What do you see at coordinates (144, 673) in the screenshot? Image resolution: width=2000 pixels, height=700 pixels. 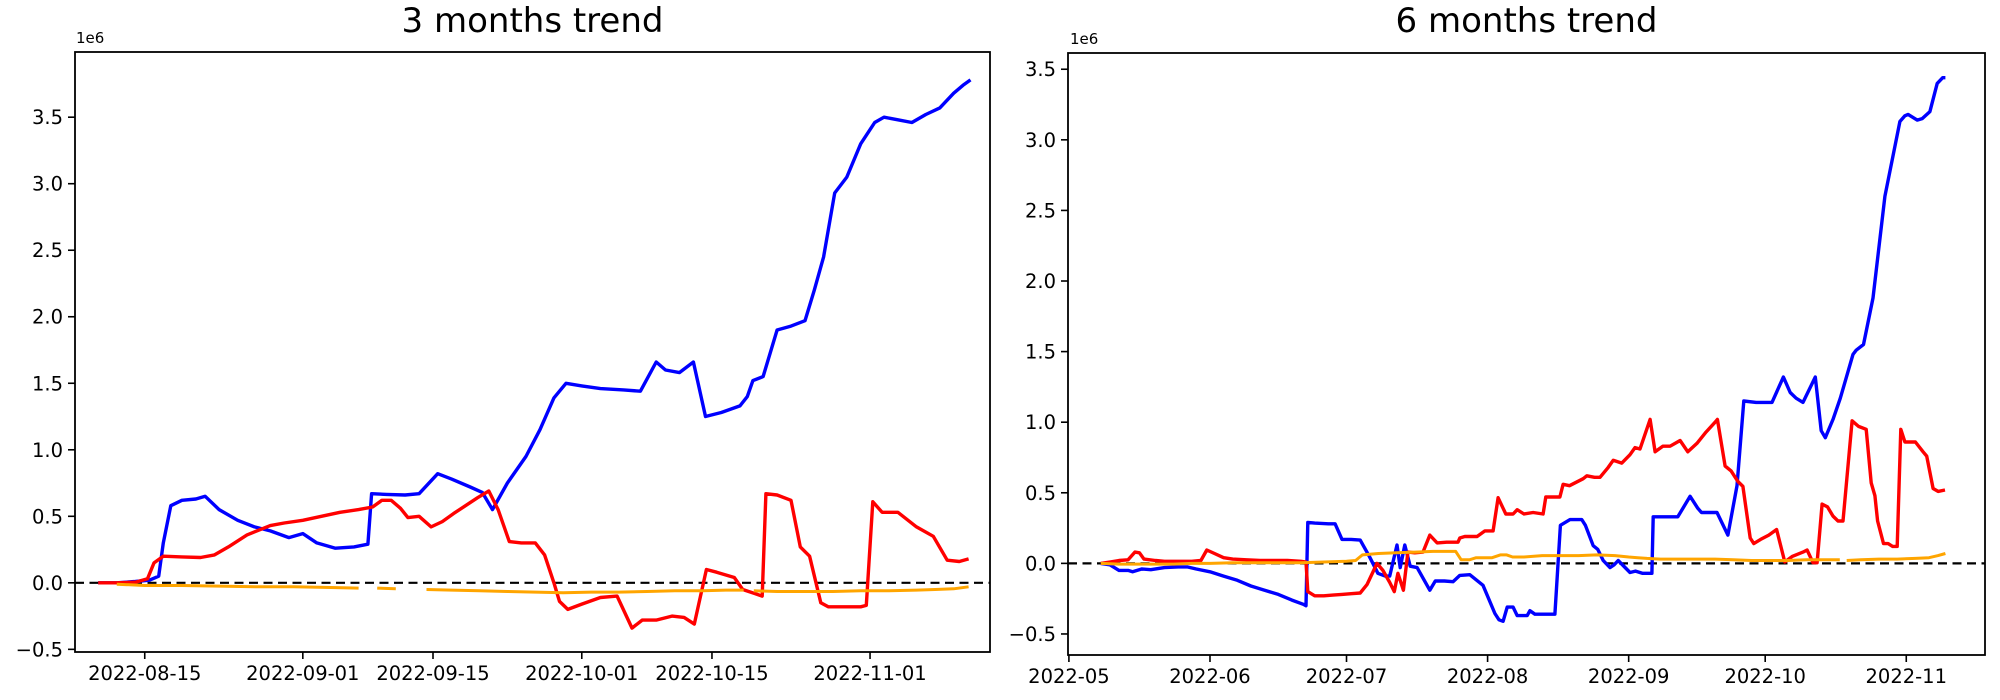 I see `x-tick-label: 2022-08-15` at bounding box center [144, 673].